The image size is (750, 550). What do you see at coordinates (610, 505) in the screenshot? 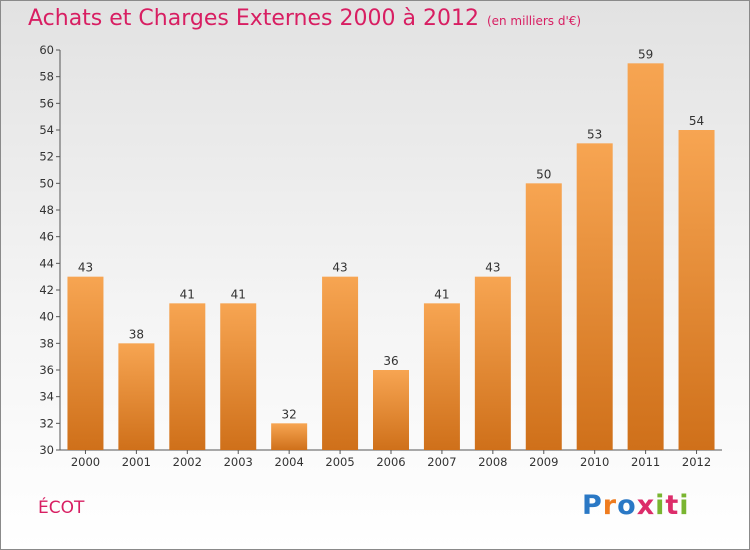
I see `logo-letter: r` at bounding box center [610, 505].